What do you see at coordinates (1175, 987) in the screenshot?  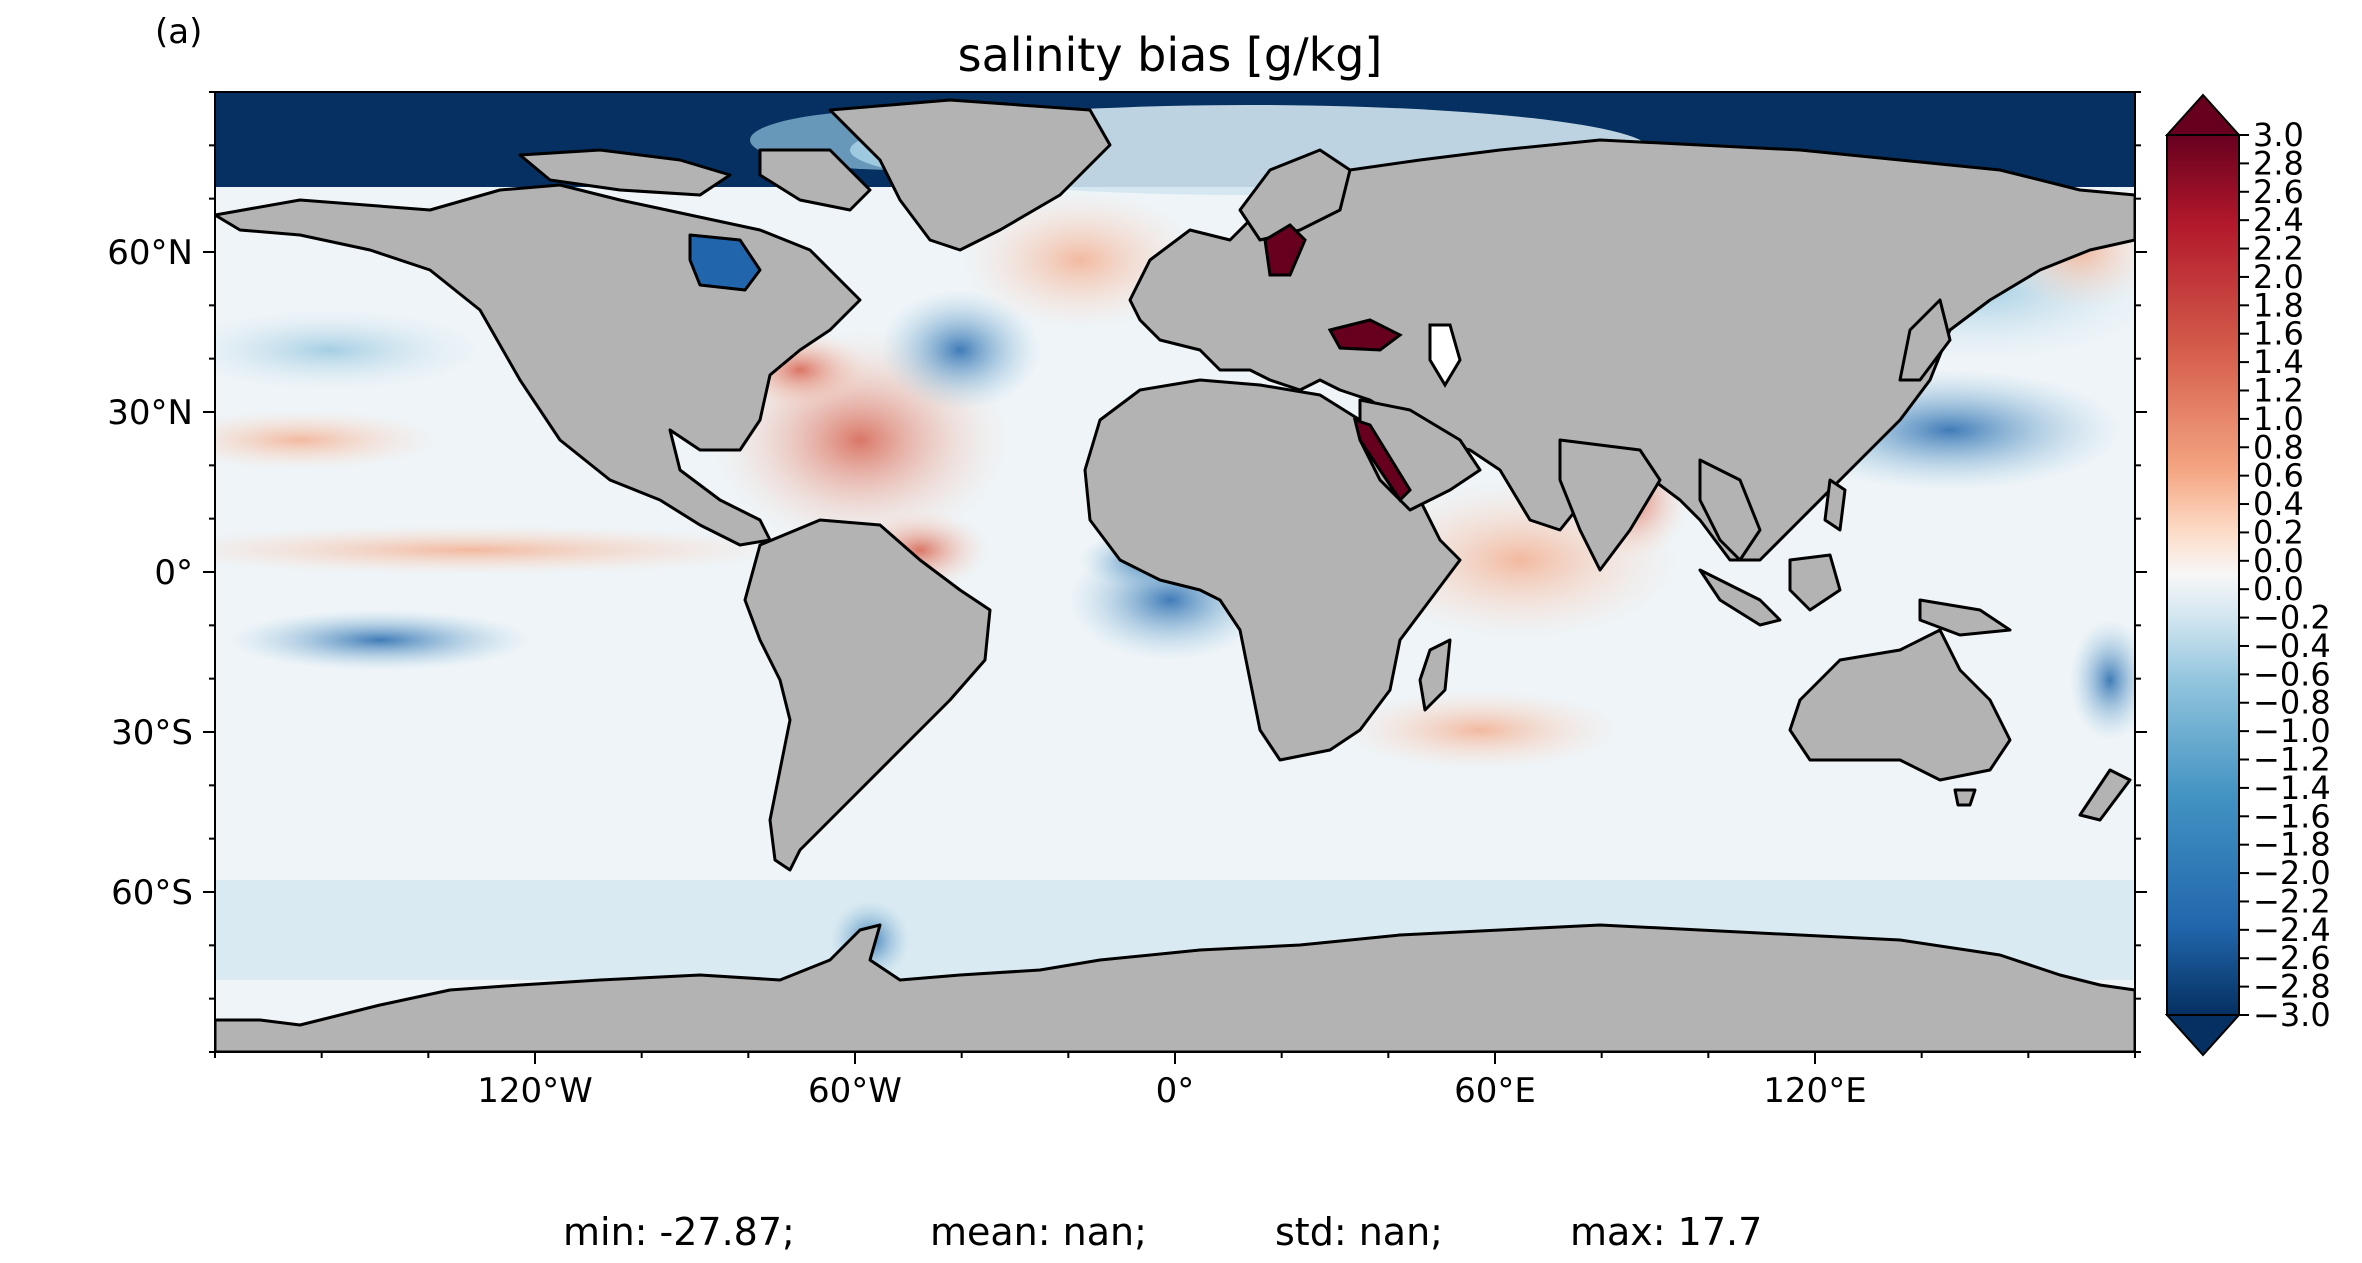 I see `land-antarctica` at bounding box center [1175, 987].